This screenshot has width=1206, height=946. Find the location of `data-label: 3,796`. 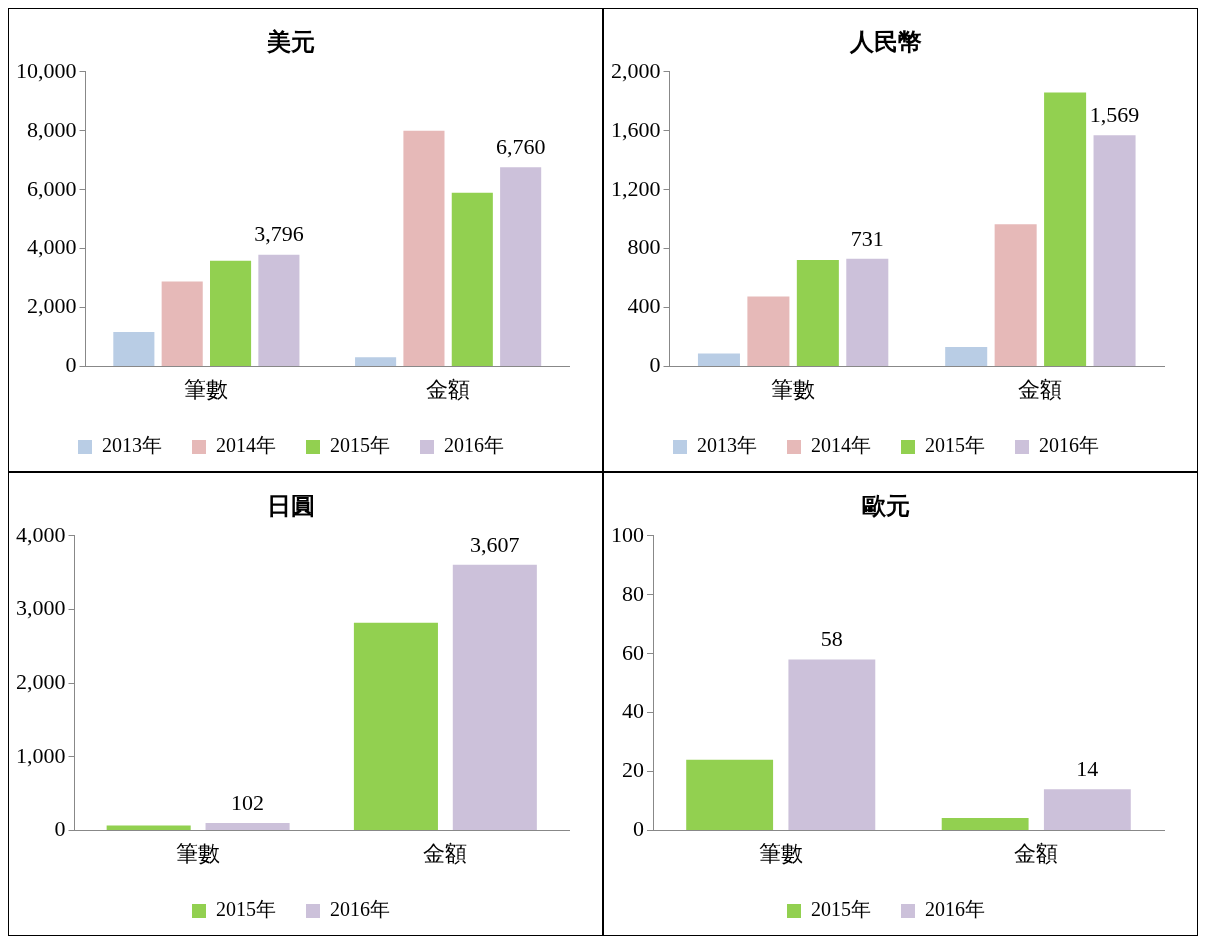

data-label: 3,796 is located at coordinates (279, 234).